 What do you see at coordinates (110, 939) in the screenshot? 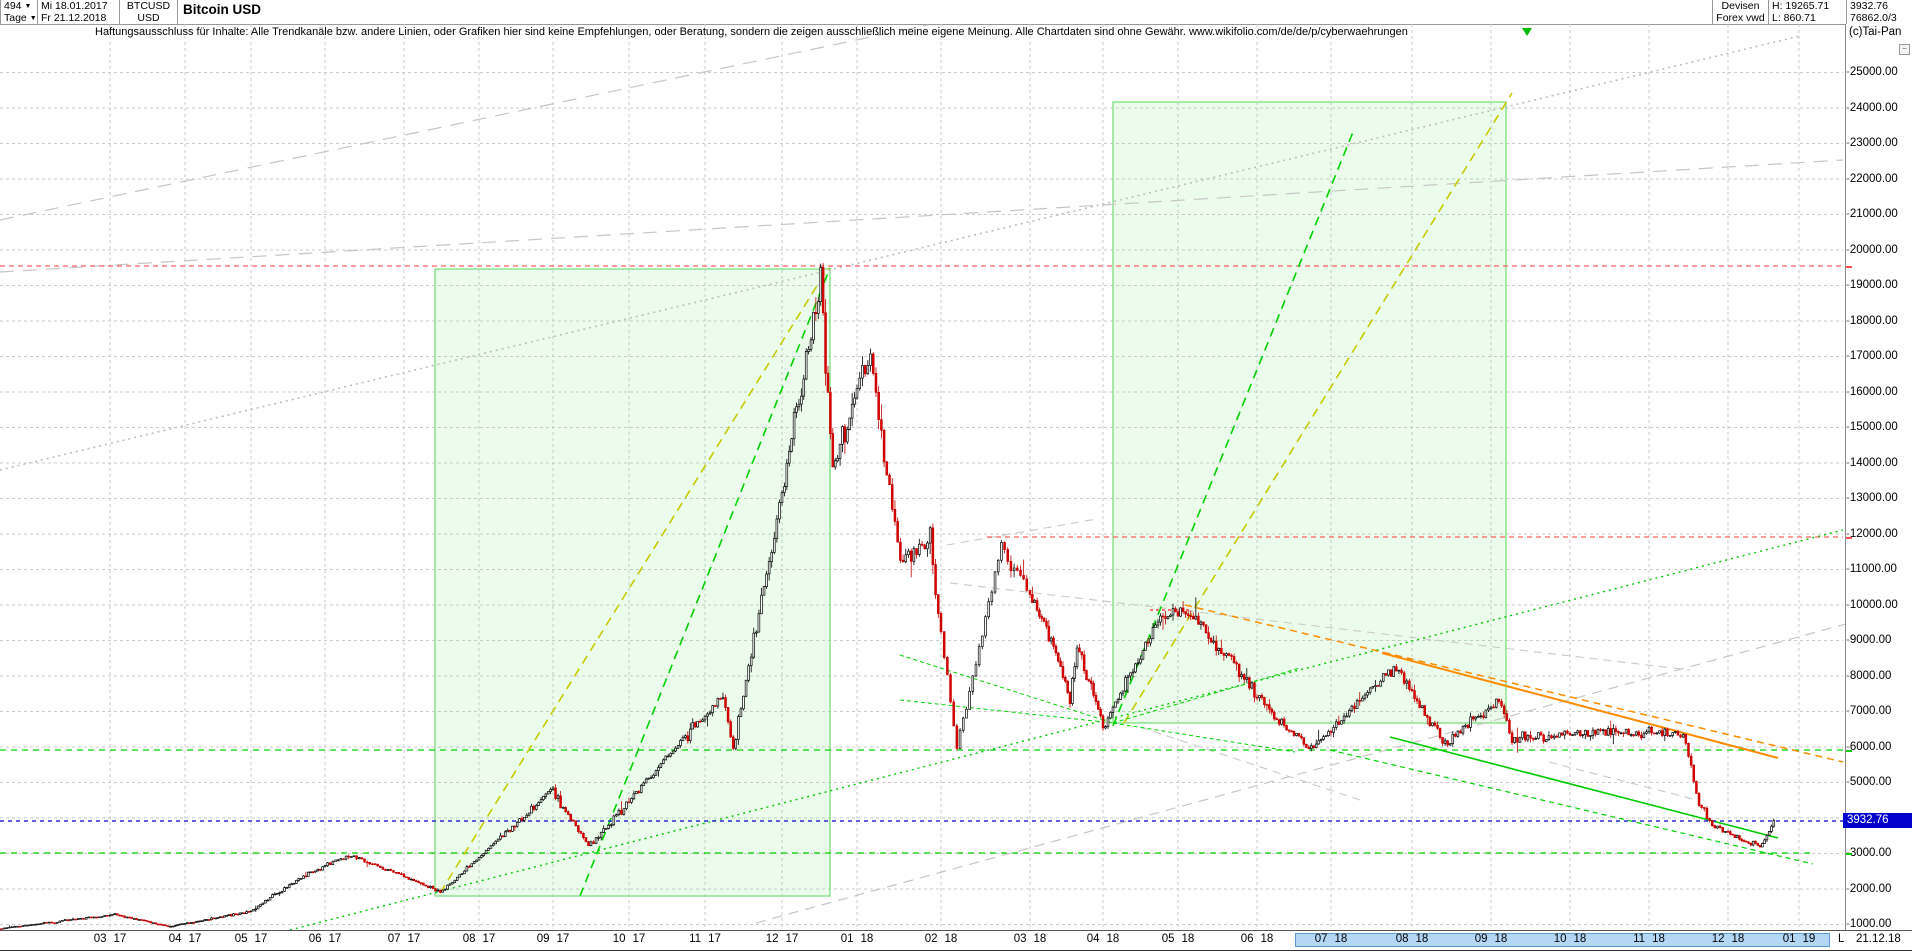
I see `time-tick-label: 03 17` at bounding box center [110, 939].